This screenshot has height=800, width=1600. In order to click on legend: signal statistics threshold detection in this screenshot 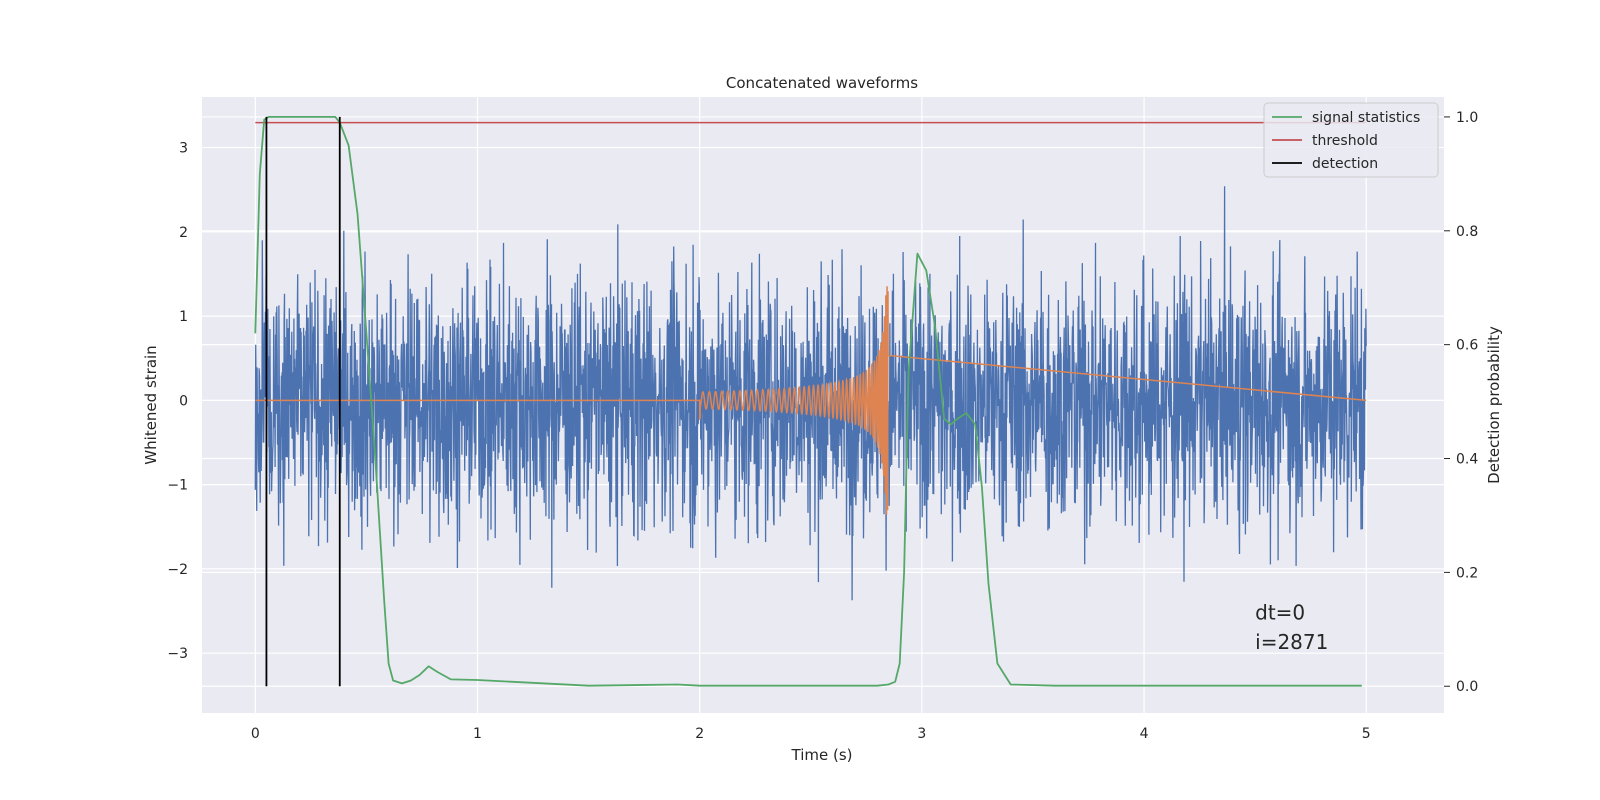, I will do `click(1351, 140)`.